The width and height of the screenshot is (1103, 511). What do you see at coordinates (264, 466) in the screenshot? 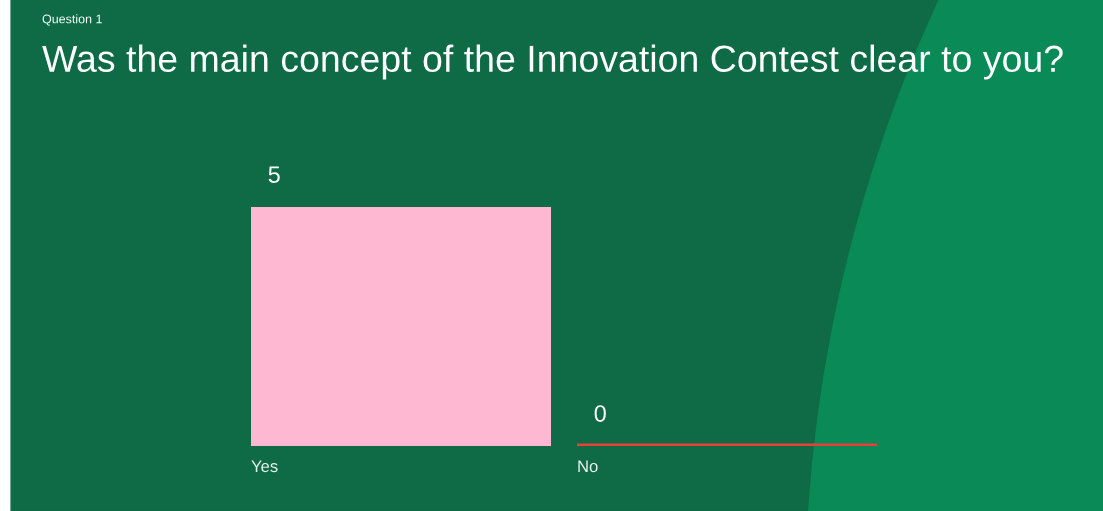
I see `x-tick-label: Yes` at bounding box center [264, 466].